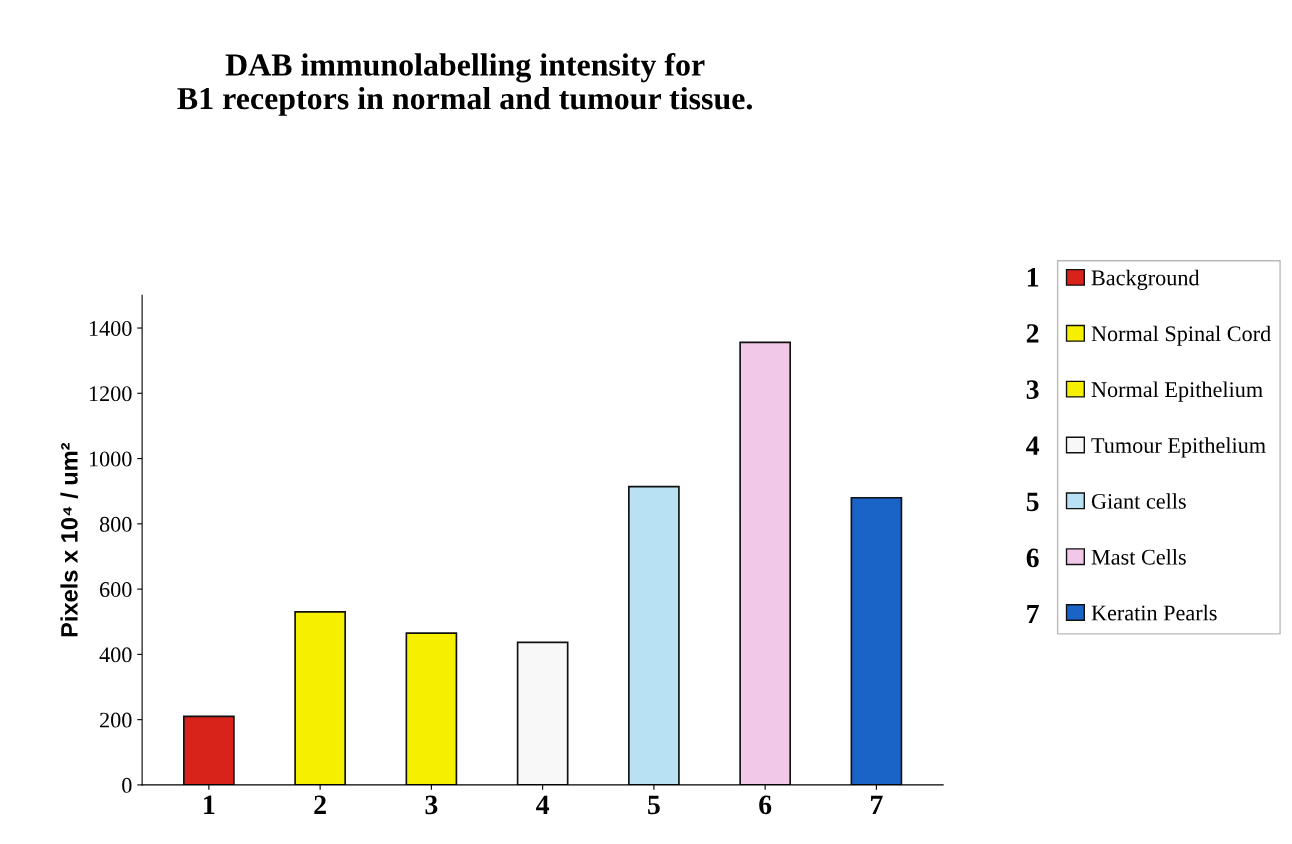 The image size is (1292, 844). What do you see at coordinates (464, 84) in the screenshot?
I see `chart-title: DAB immunolabelling intensity for B1 receptors in normal and tumour tissue.` at bounding box center [464, 84].